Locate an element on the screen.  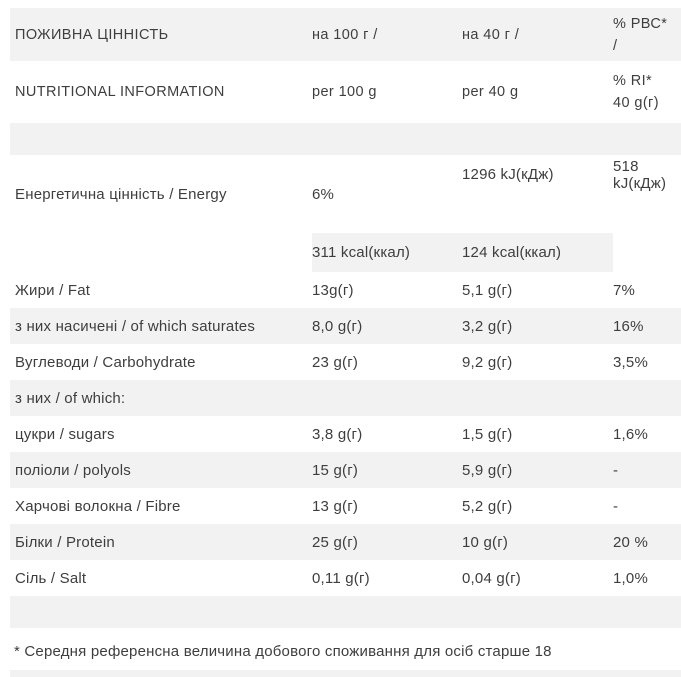
row-label: з них / of which: is located at coordinates (70, 398).